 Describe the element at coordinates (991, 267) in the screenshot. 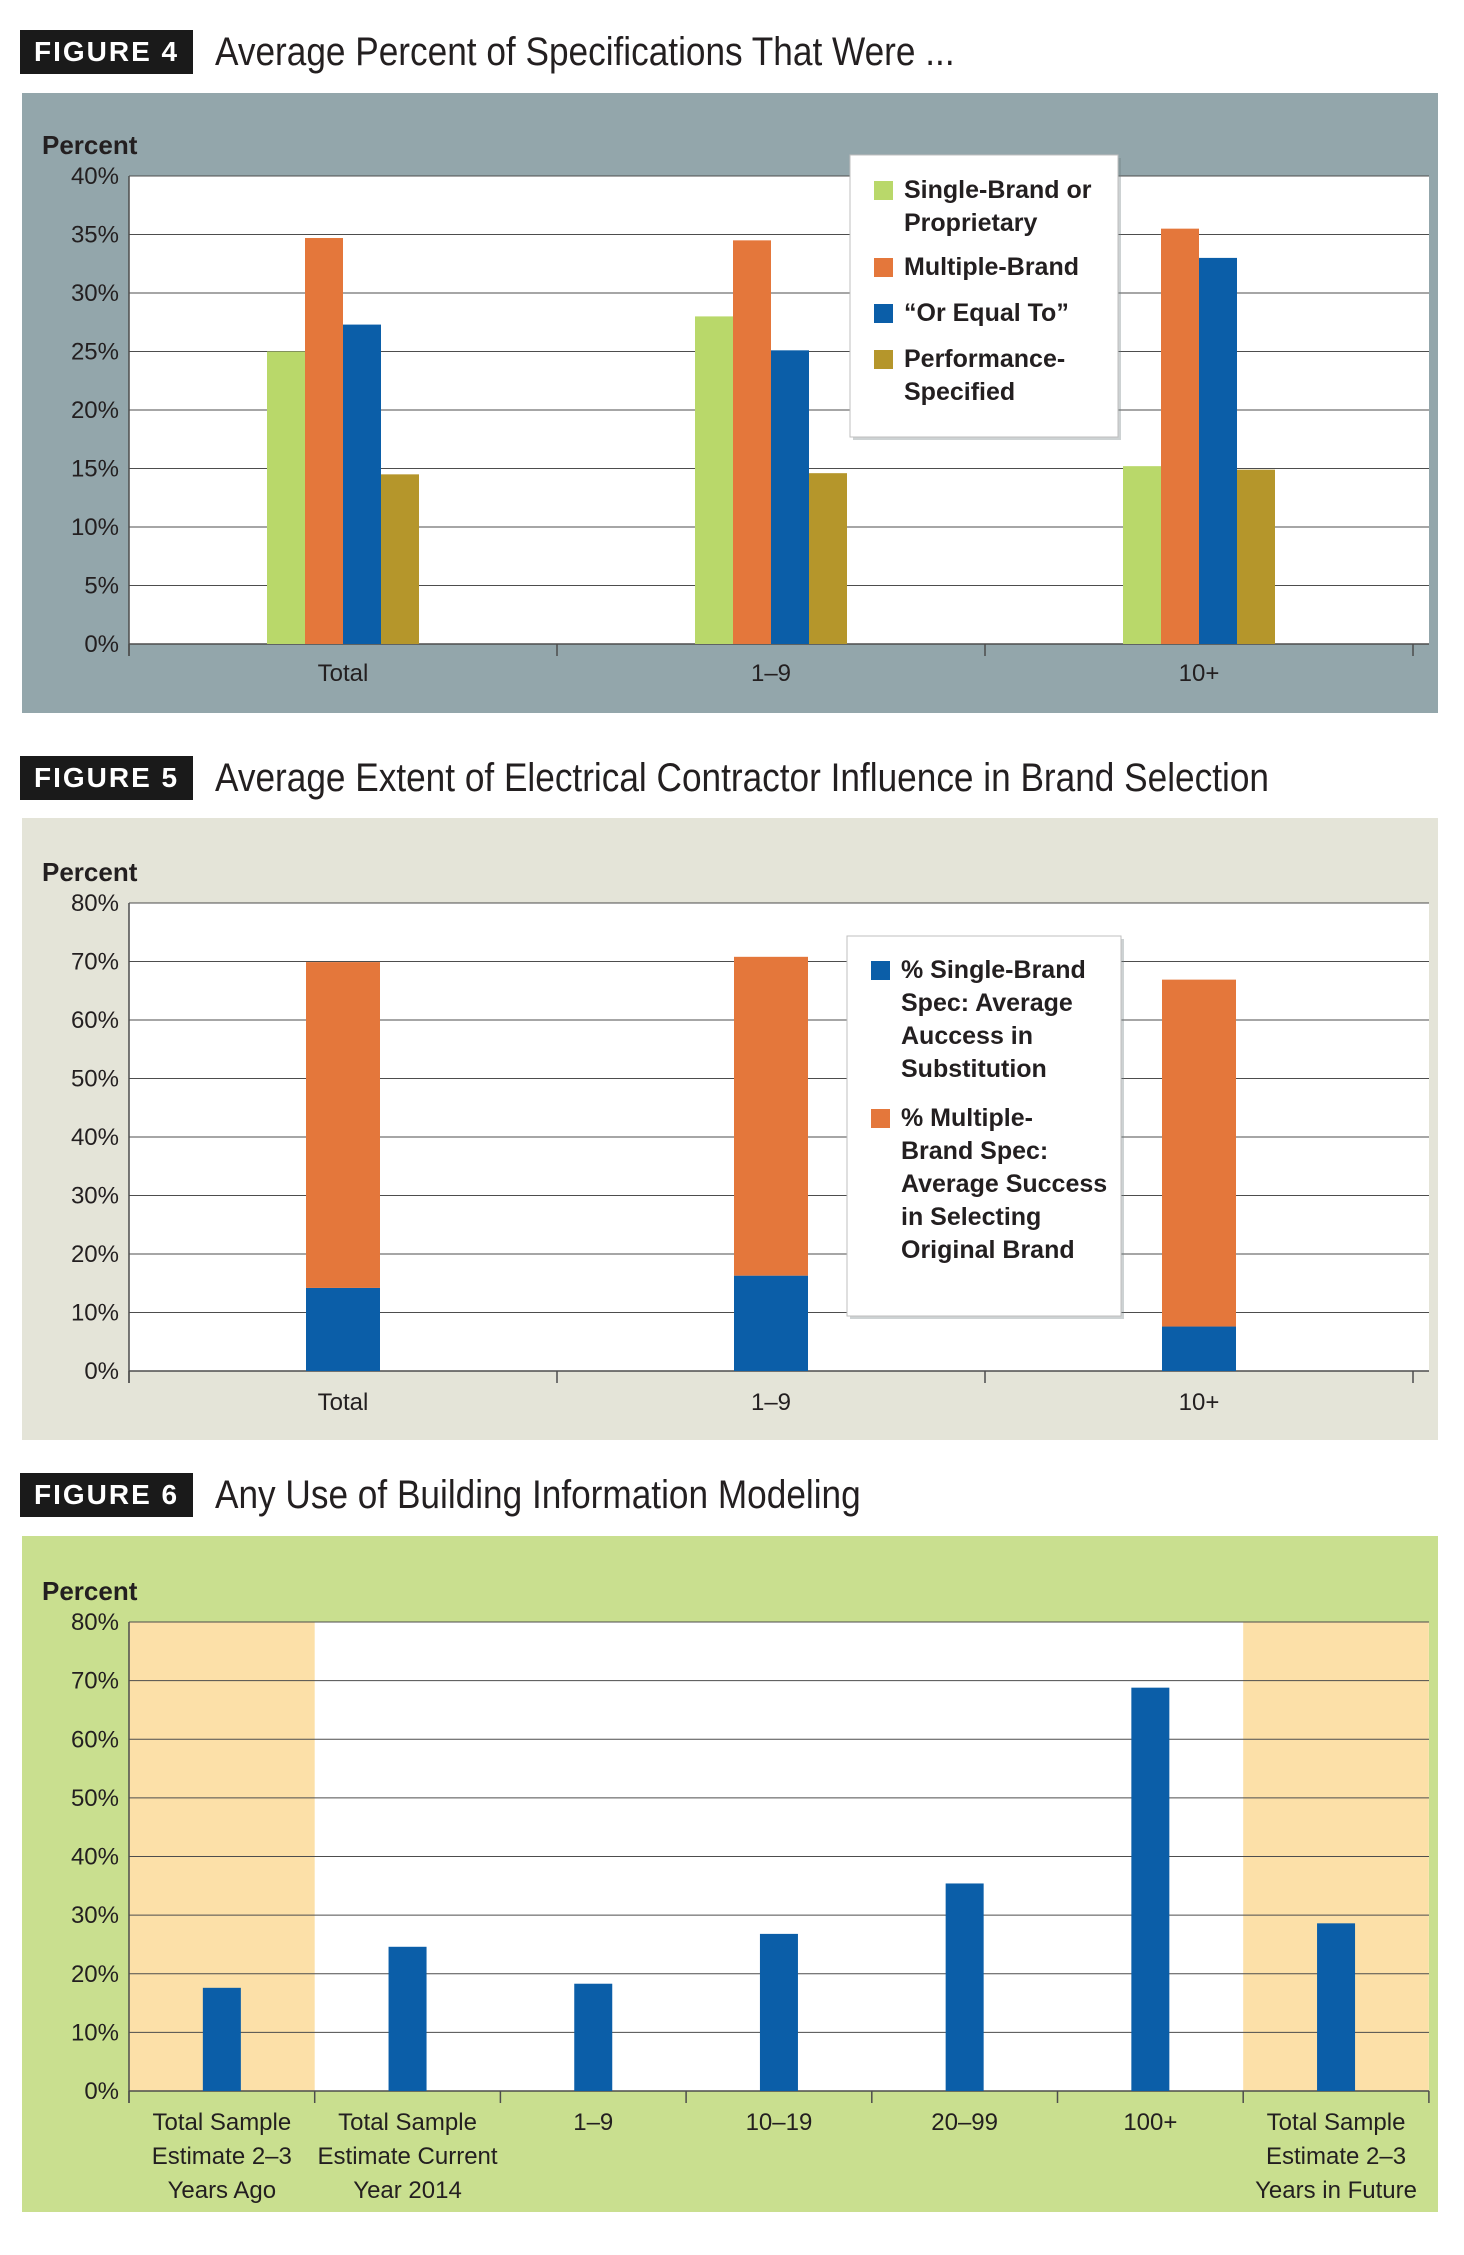

I see `legend-label: Multiple-Brand` at that location.